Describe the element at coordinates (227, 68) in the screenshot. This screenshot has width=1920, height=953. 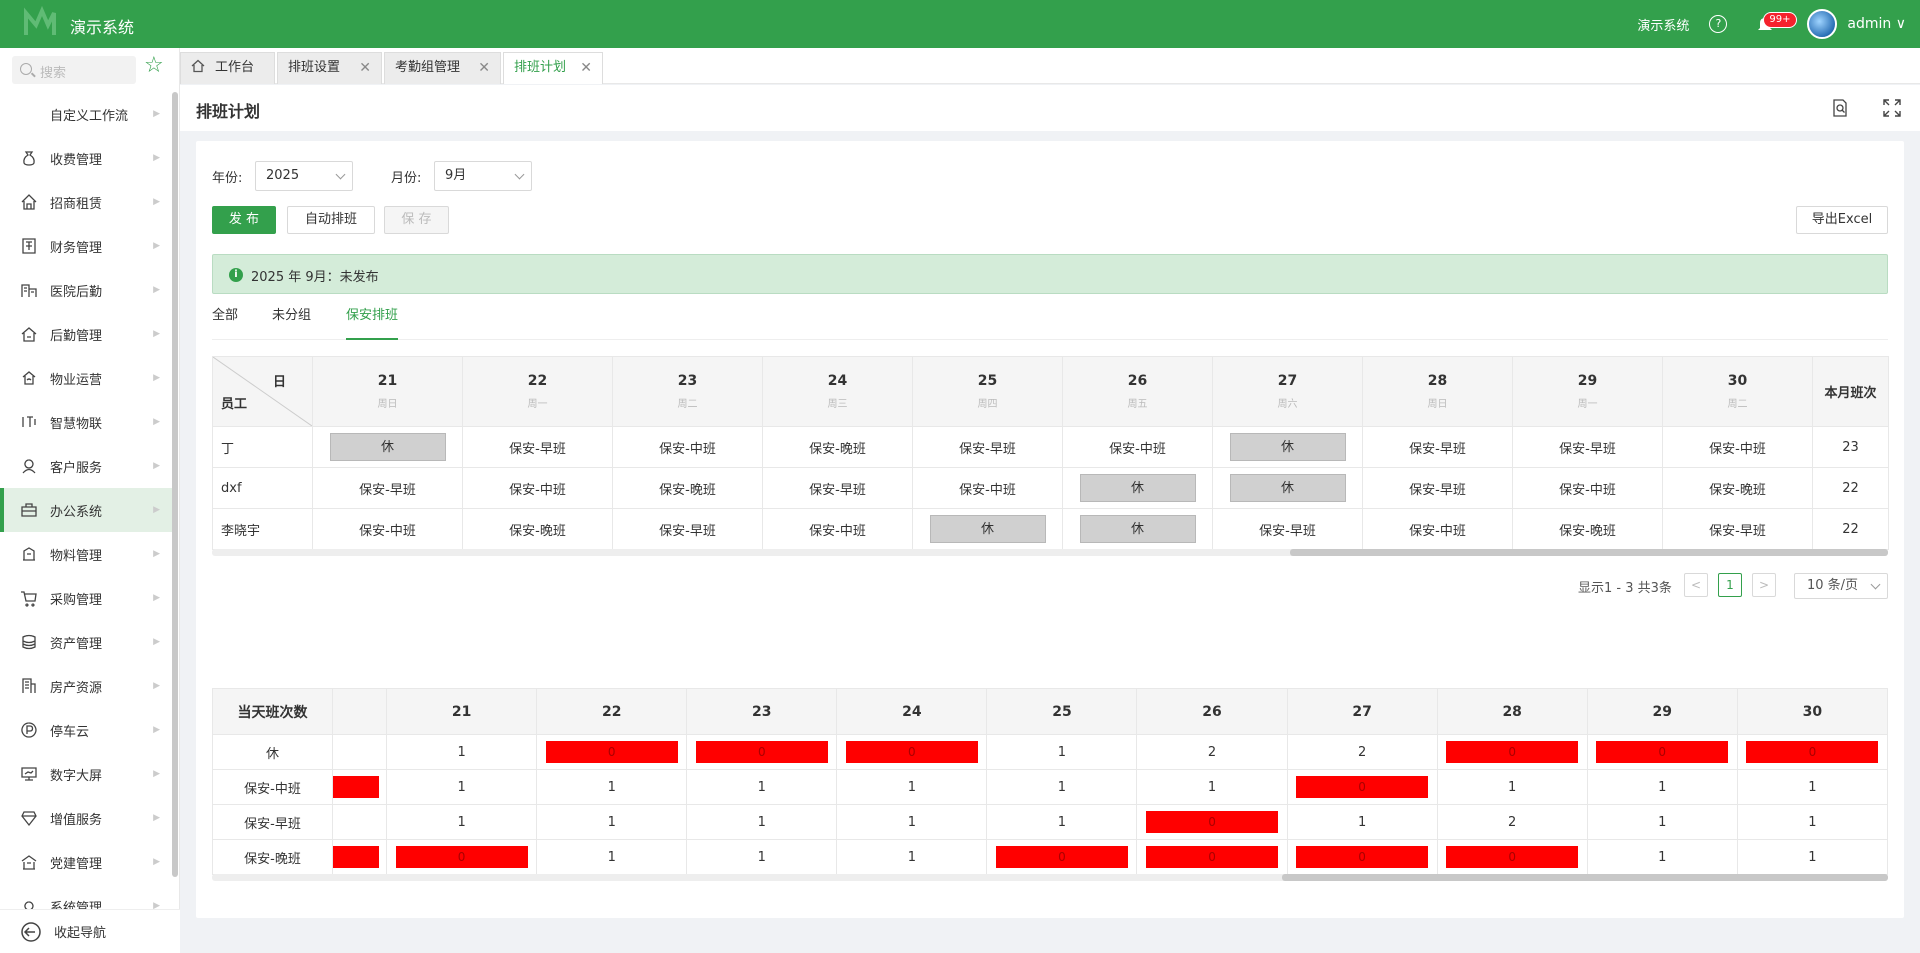
I see `tab-workbench: 工作台` at that location.